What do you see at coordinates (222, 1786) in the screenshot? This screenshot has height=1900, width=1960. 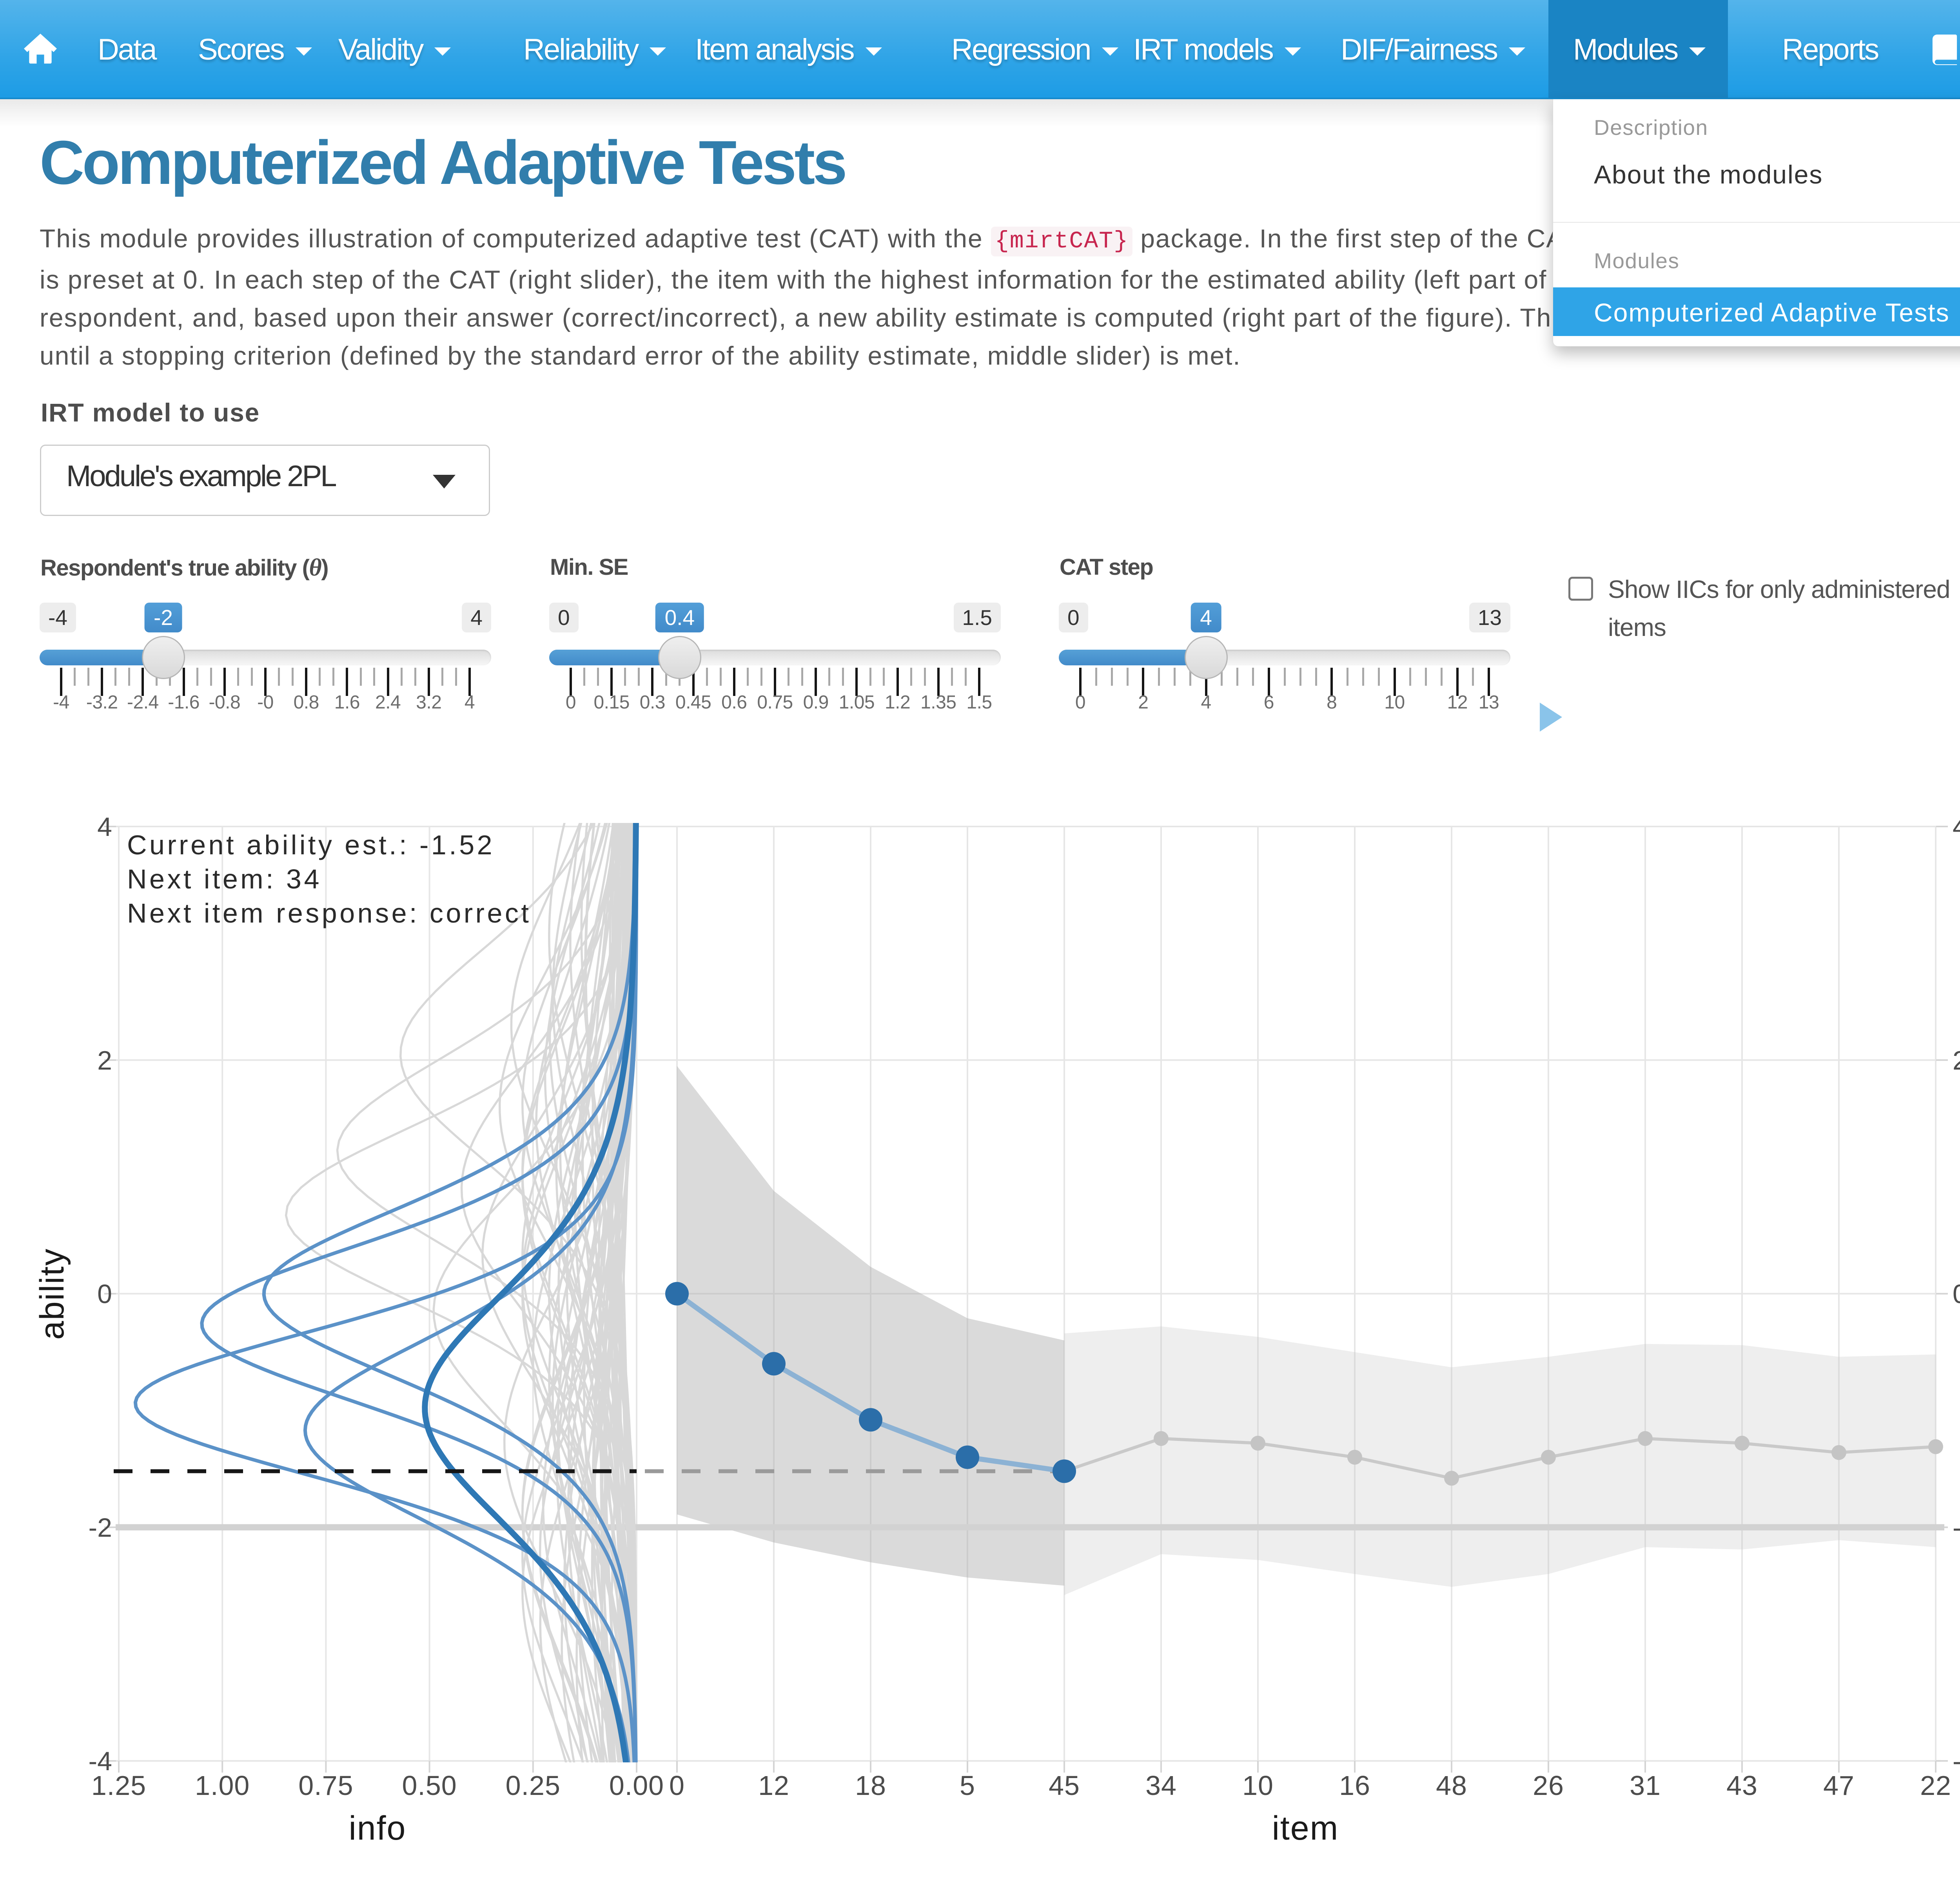 I see `svg-text: 1.00` at bounding box center [222, 1786].